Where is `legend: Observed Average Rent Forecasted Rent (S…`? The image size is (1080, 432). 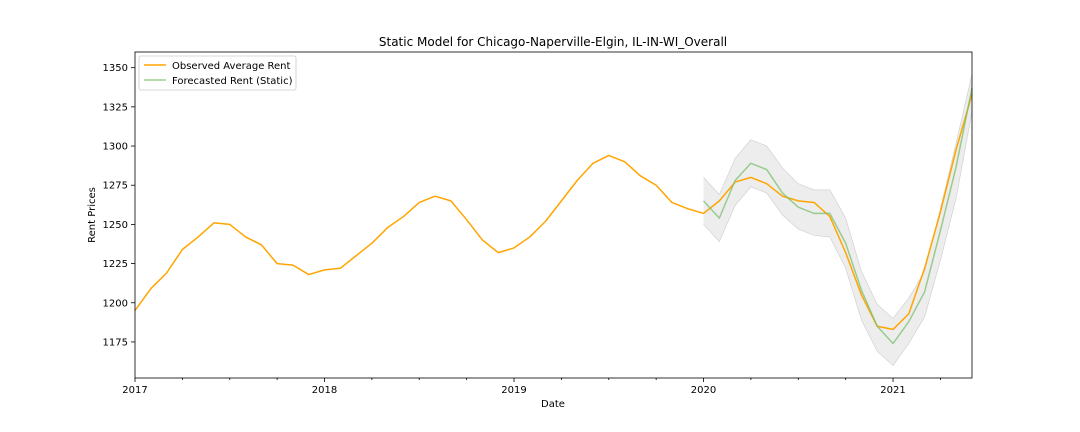 legend: Observed Average Rent Forecasted Rent (S… is located at coordinates (217, 73).